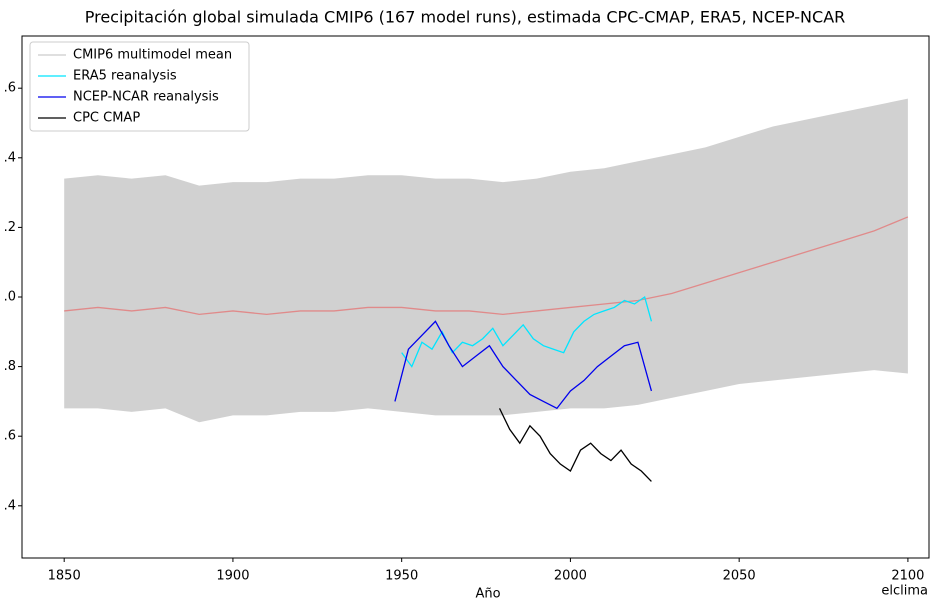 This screenshot has width=930, height=611. What do you see at coordinates (487, 594) in the screenshot?
I see `x-axis-label: Año` at bounding box center [487, 594].